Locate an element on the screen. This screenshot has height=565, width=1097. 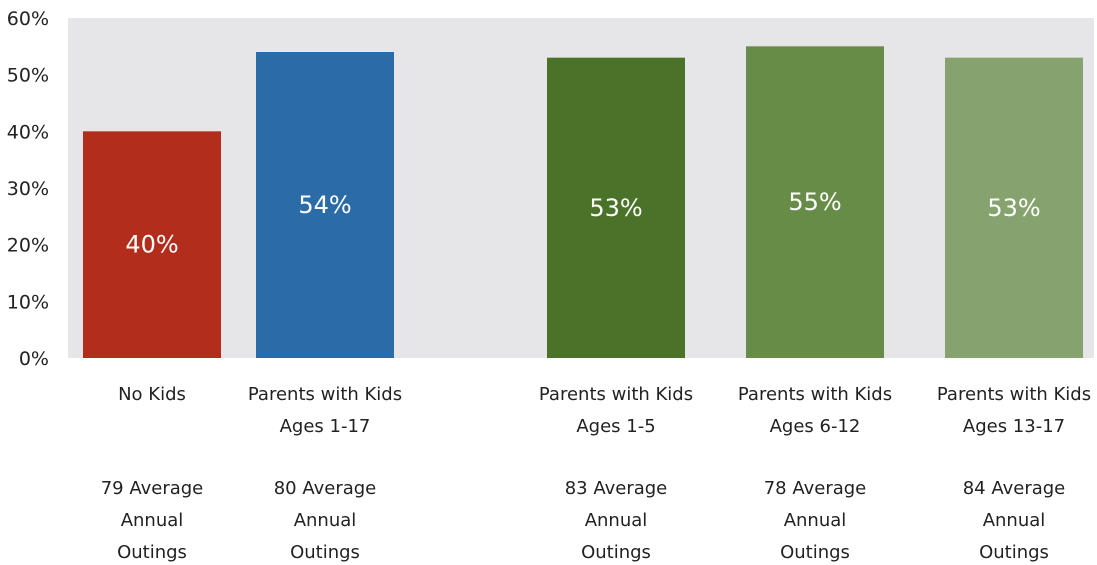
bar-value-label: 55% is located at coordinates (814, 202).